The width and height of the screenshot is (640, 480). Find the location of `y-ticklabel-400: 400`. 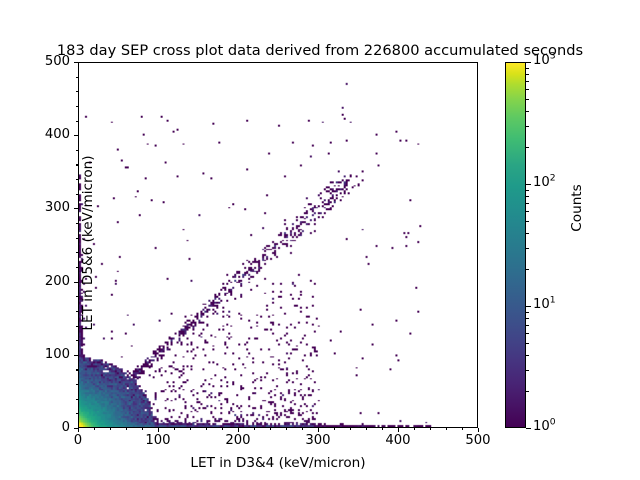

y-ticklabel-400: 400 is located at coordinates (57, 135).